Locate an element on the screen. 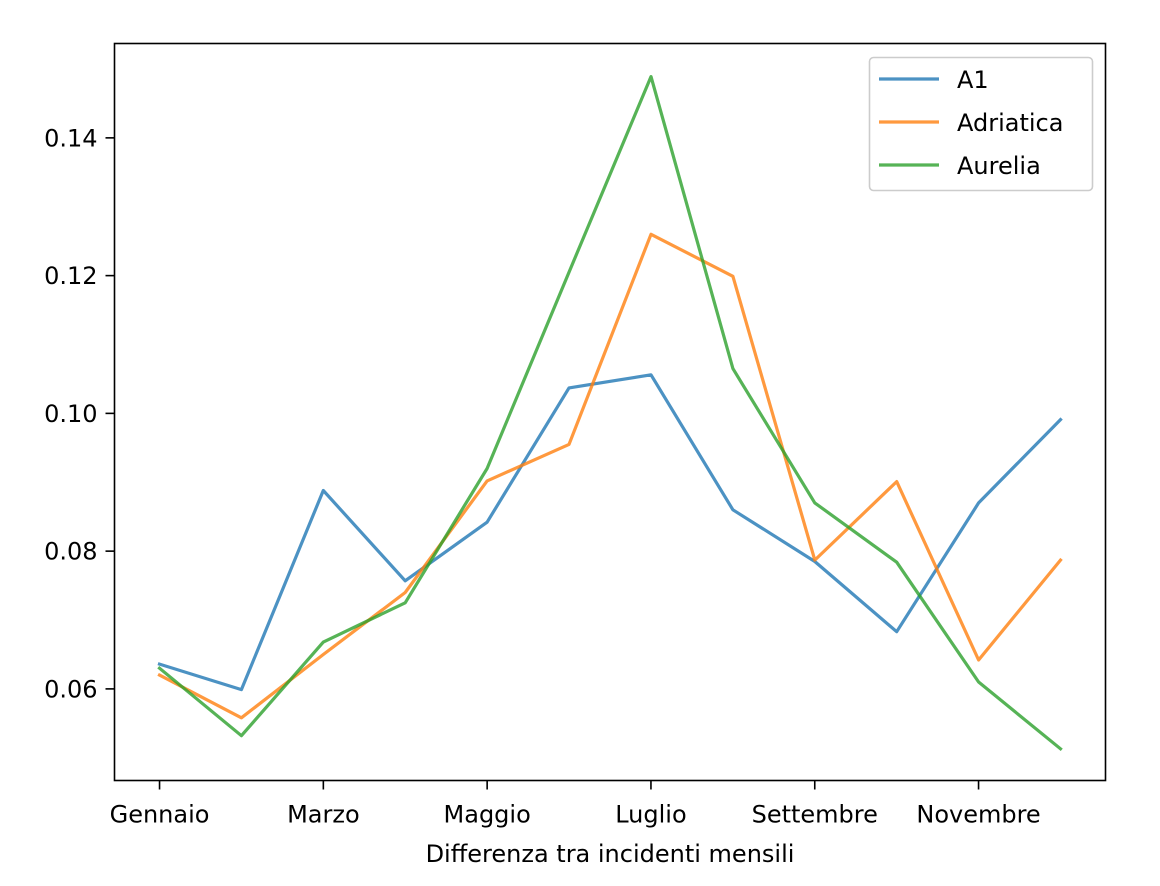  x-tick-label: Gennaio is located at coordinates (160, 815).